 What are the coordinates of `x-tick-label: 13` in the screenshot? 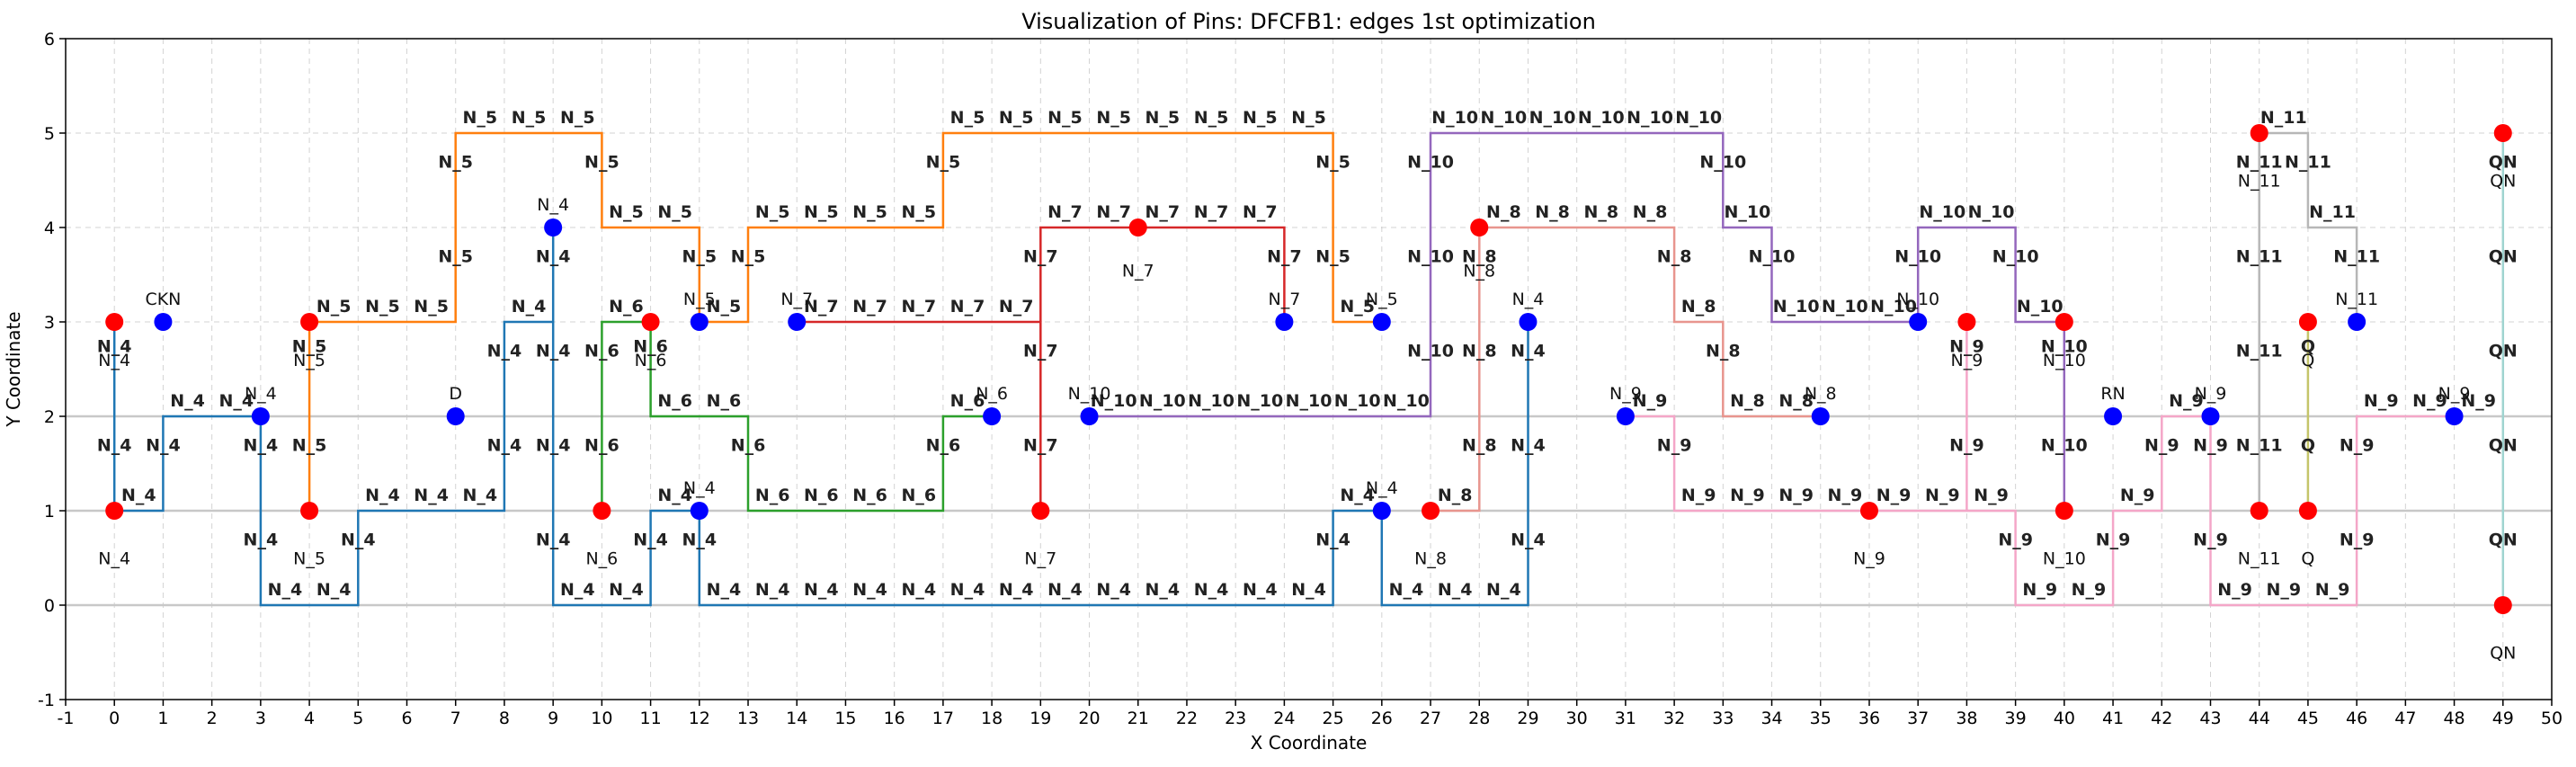 It's located at (748, 718).